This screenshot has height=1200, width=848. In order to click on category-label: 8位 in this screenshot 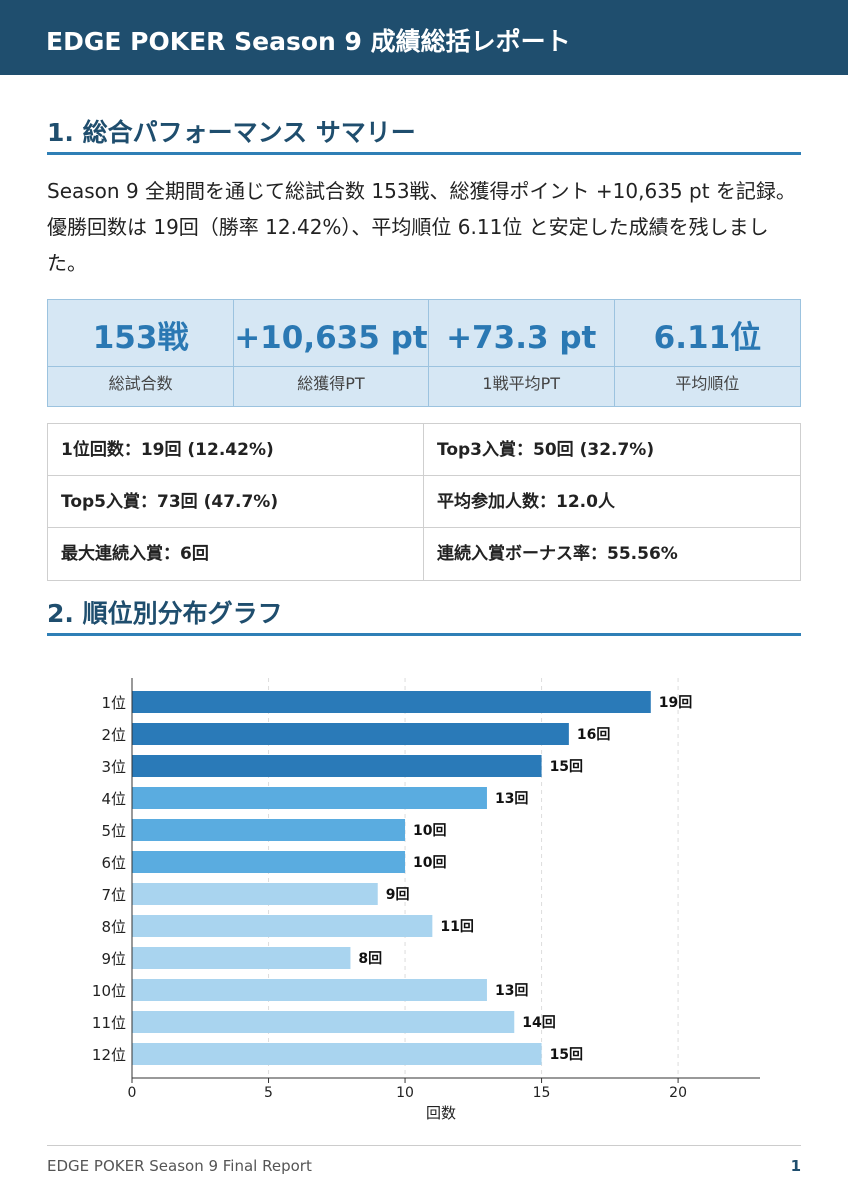, I will do `click(113, 927)`.